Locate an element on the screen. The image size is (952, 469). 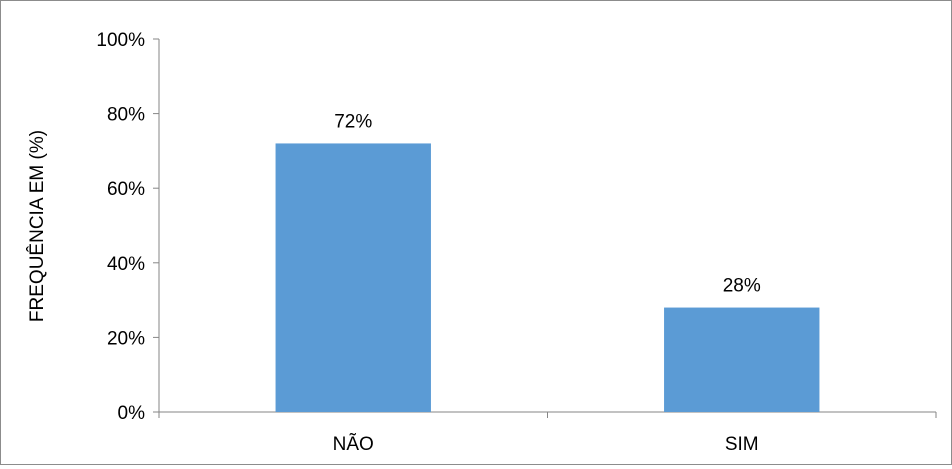
data-label: 72% is located at coordinates (353, 121).